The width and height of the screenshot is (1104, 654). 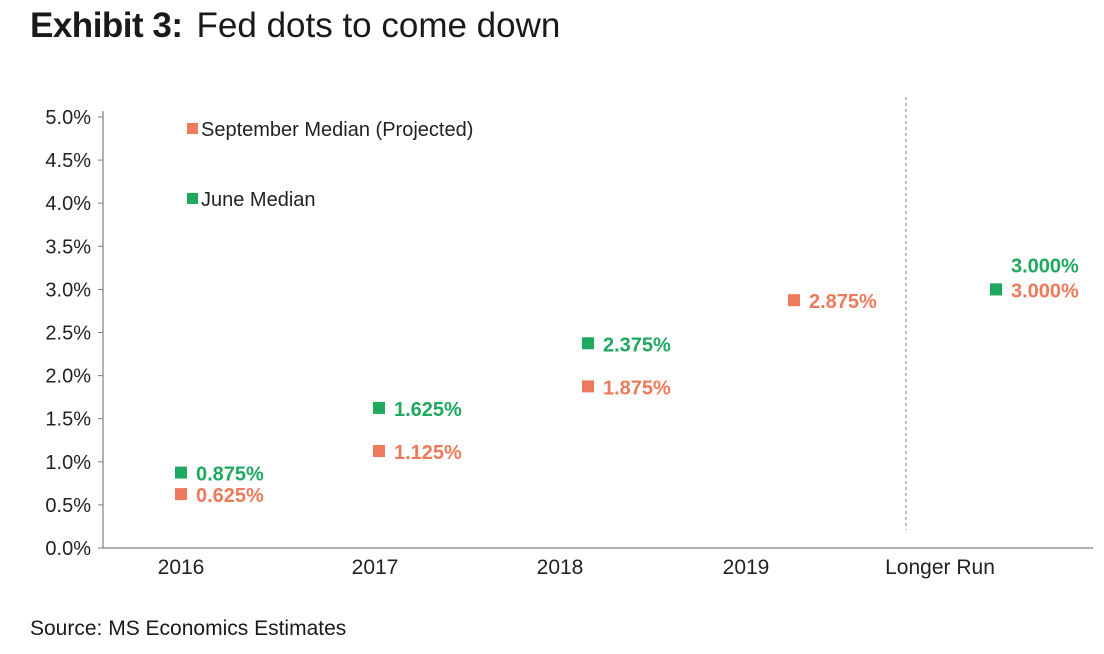 I want to click on x-tick-label: 2019, so click(x=746, y=567).